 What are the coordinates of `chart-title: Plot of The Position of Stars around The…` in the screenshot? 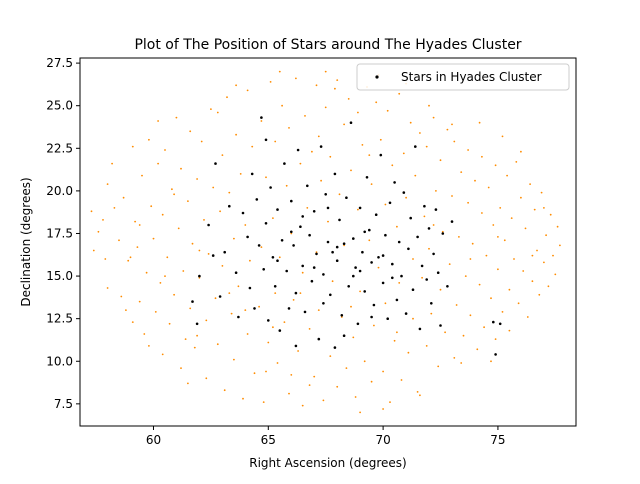 It's located at (327, 45).